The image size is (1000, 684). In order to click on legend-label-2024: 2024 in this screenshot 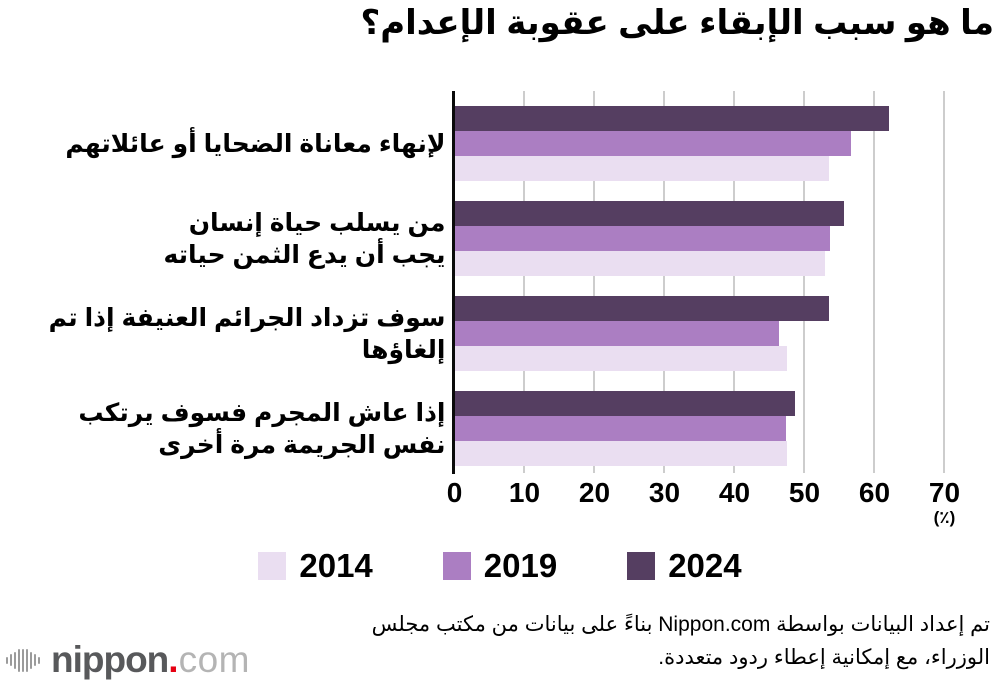, I will do `click(705, 565)`.